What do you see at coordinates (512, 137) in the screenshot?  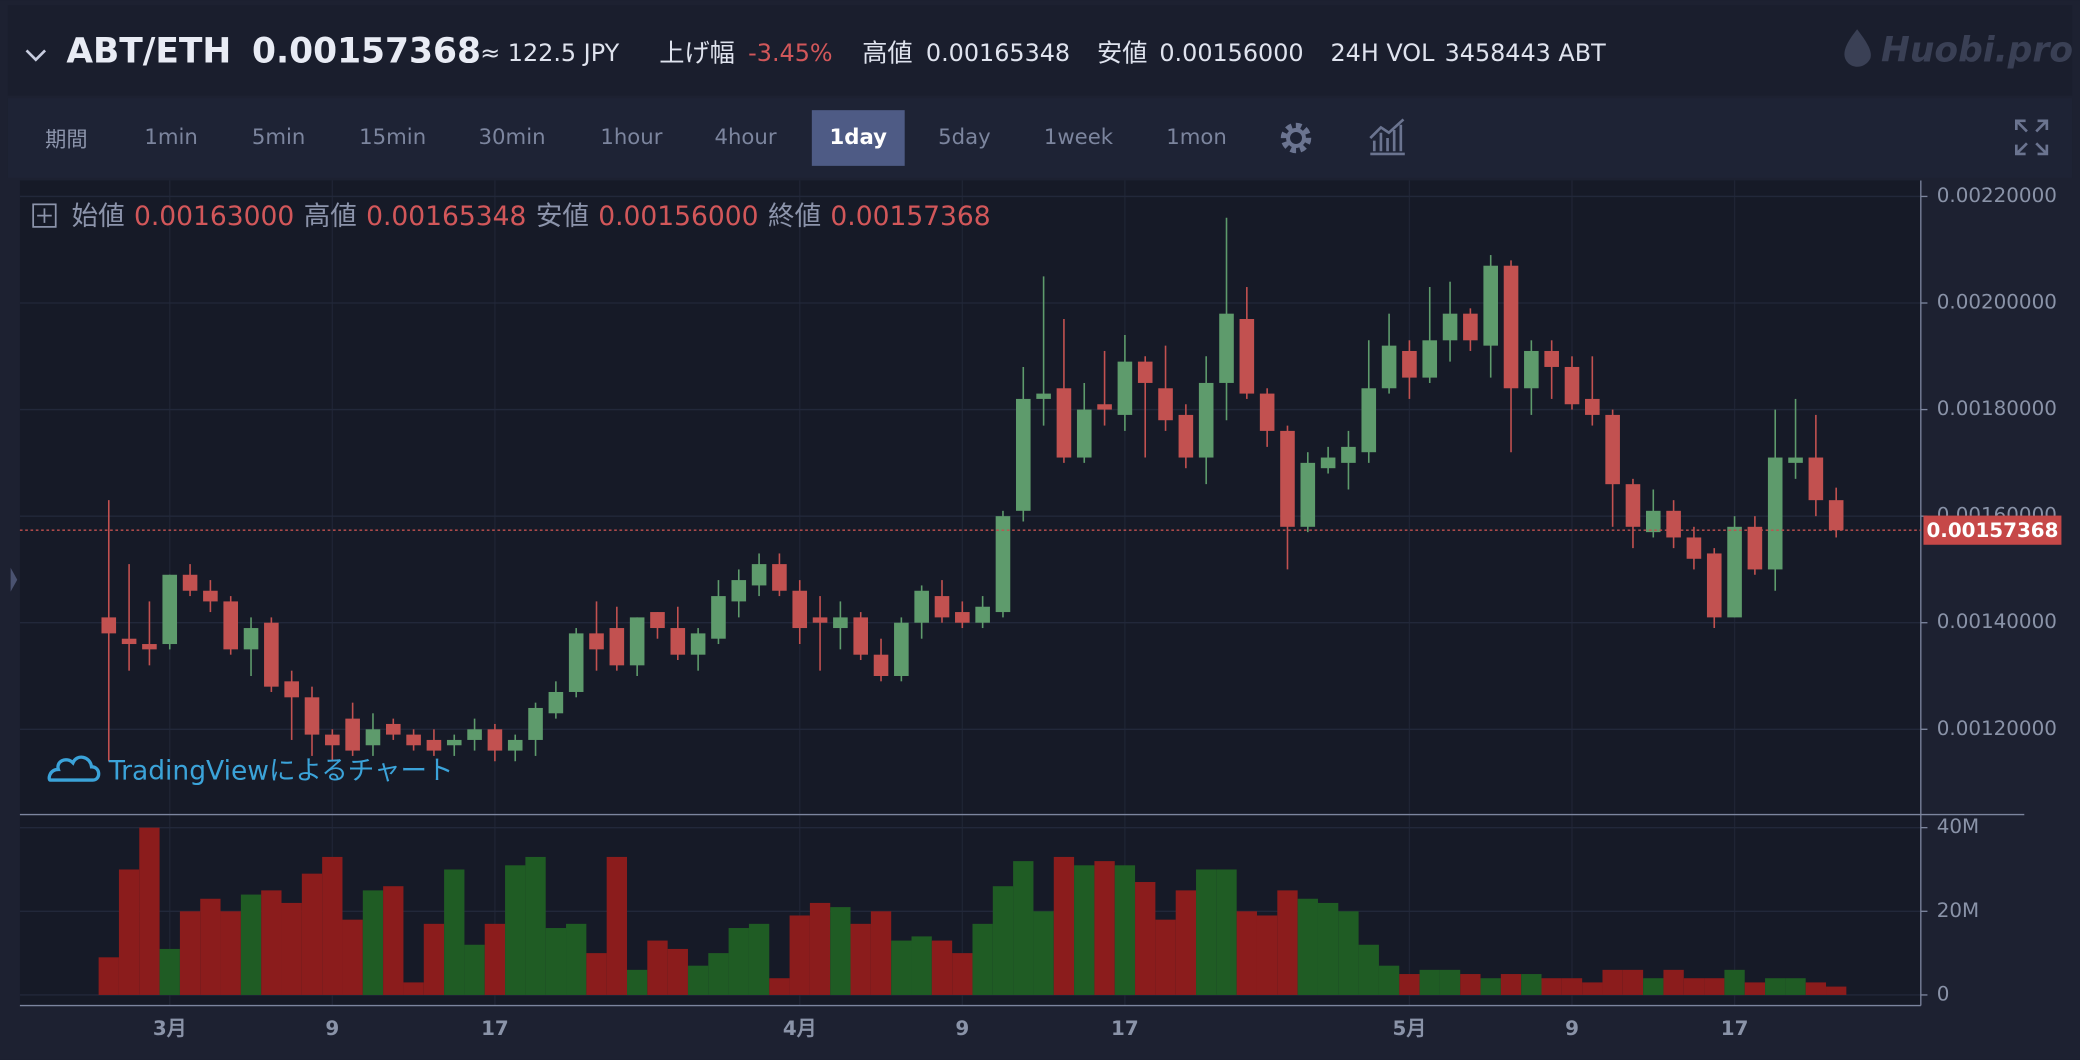 I see `interval: 30min` at bounding box center [512, 137].